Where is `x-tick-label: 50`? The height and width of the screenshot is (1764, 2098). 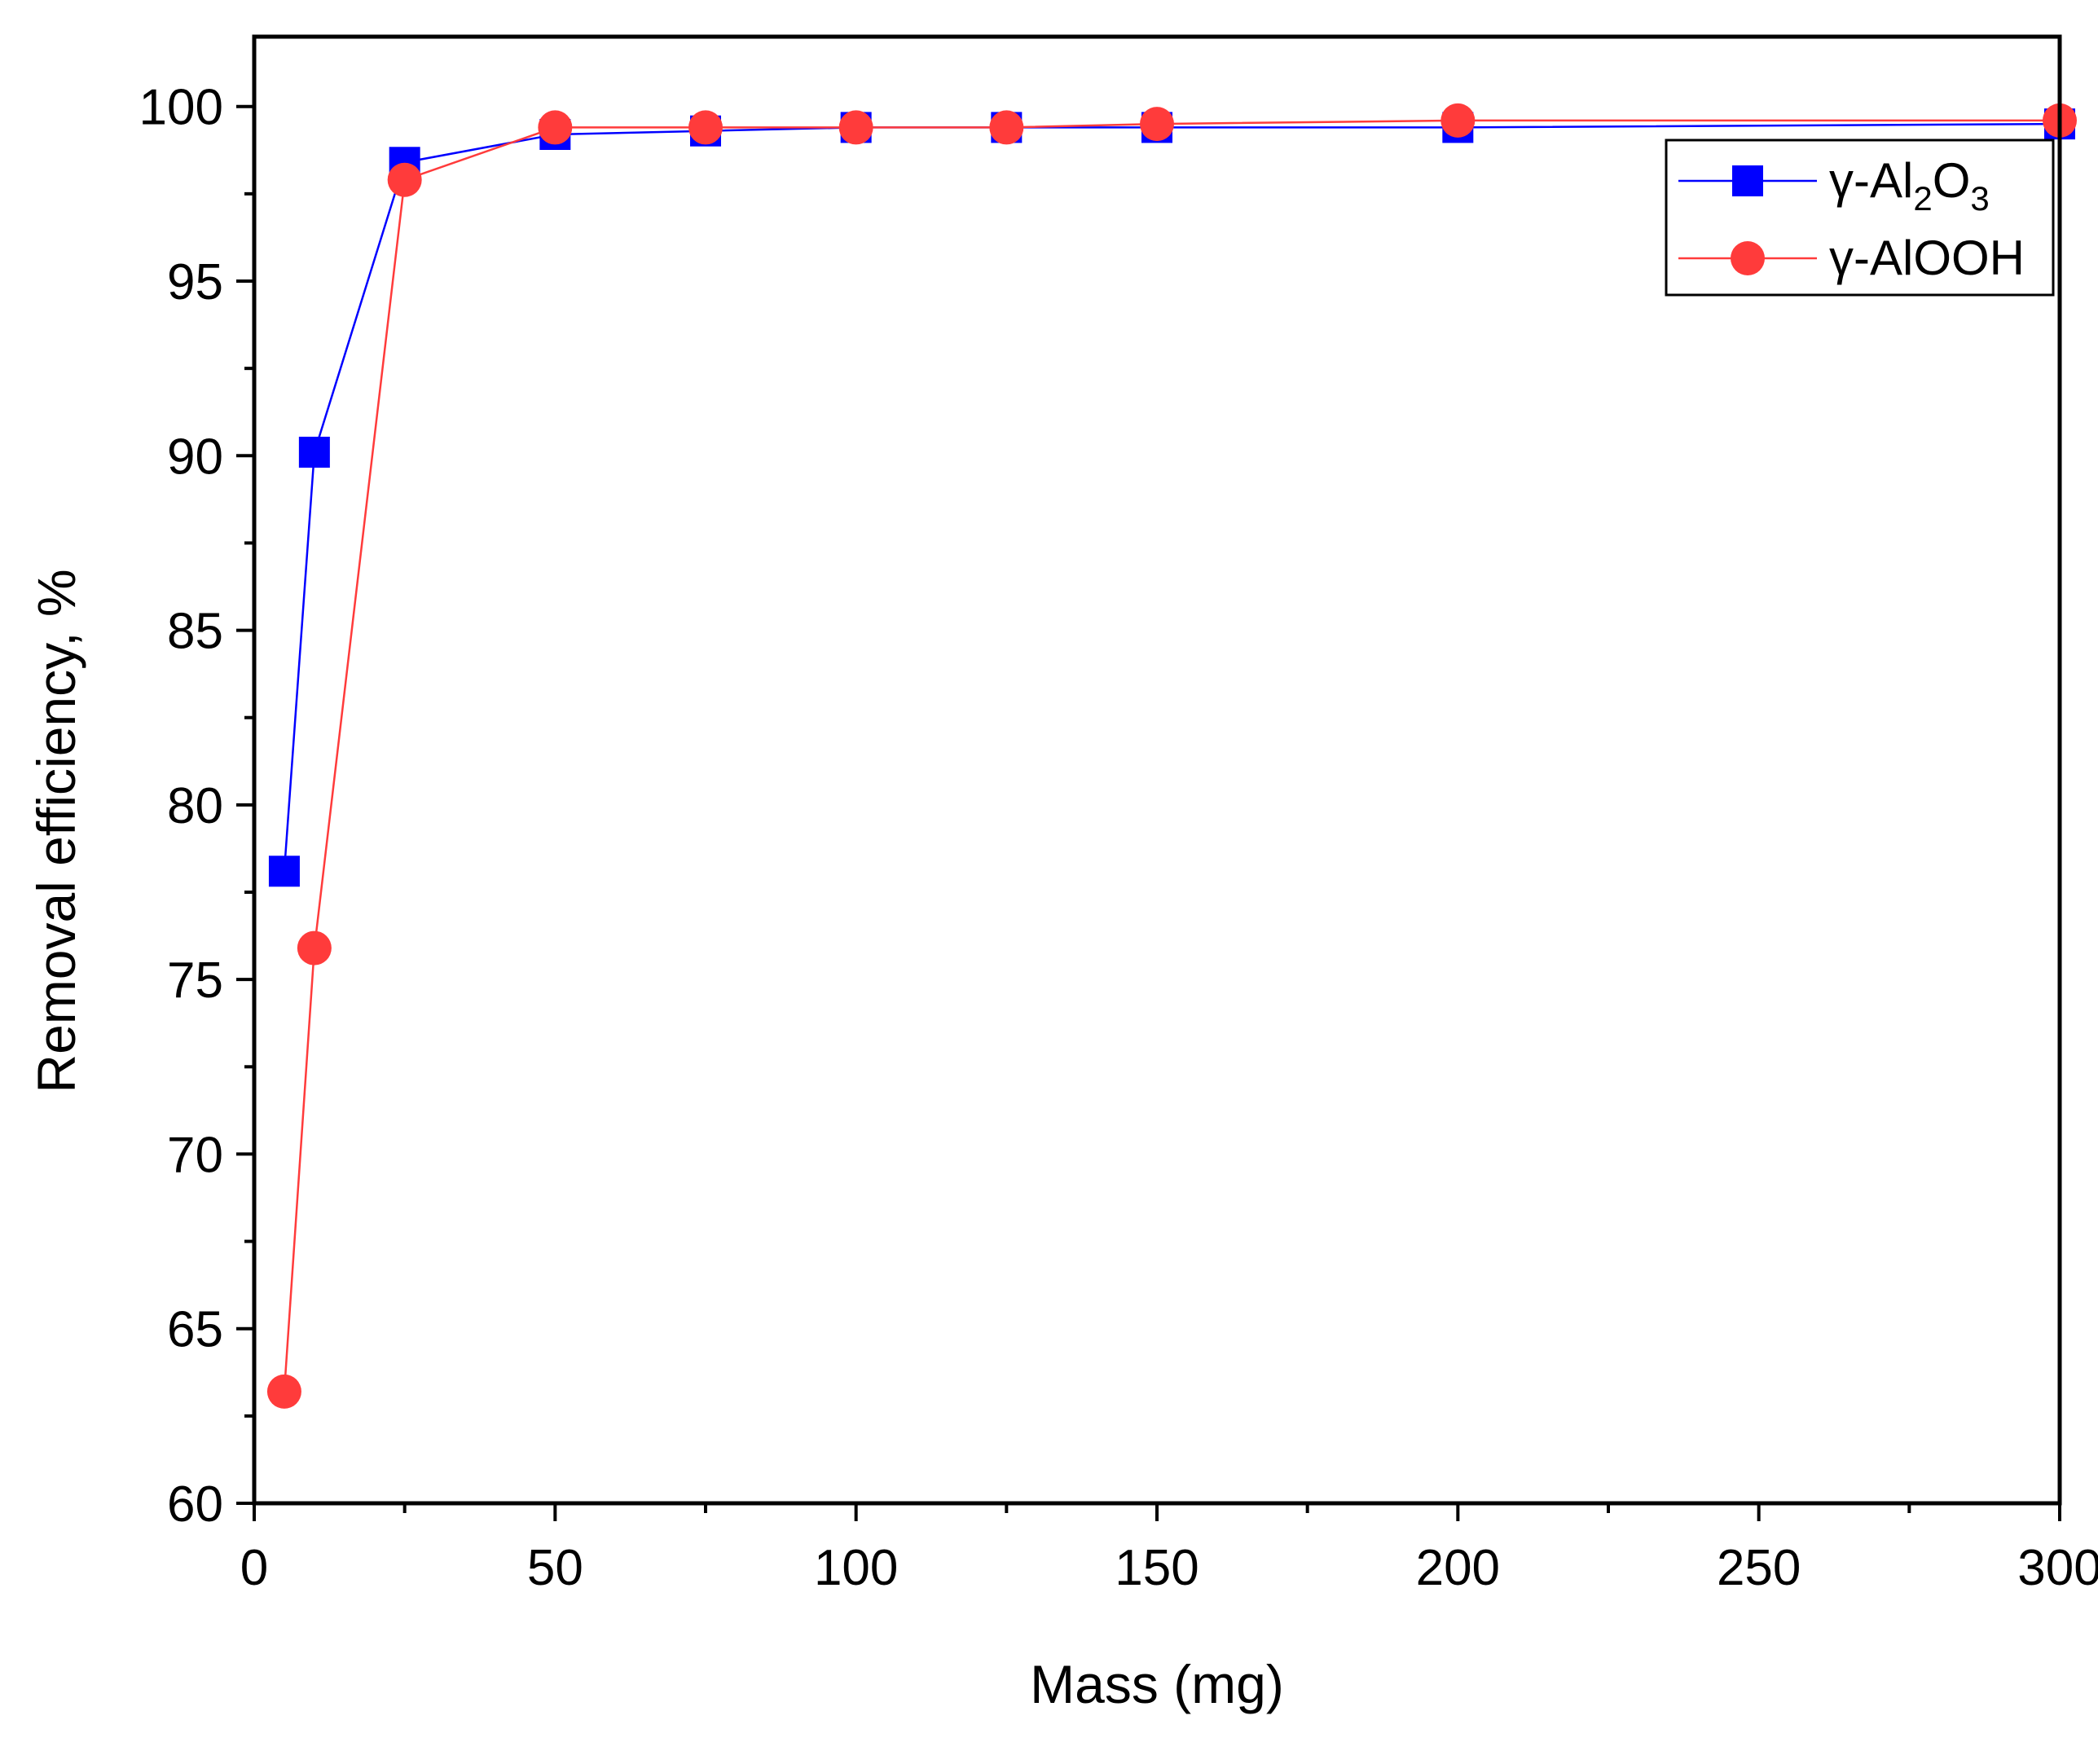
x-tick-label: 50 is located at coordinates (555, 1568).